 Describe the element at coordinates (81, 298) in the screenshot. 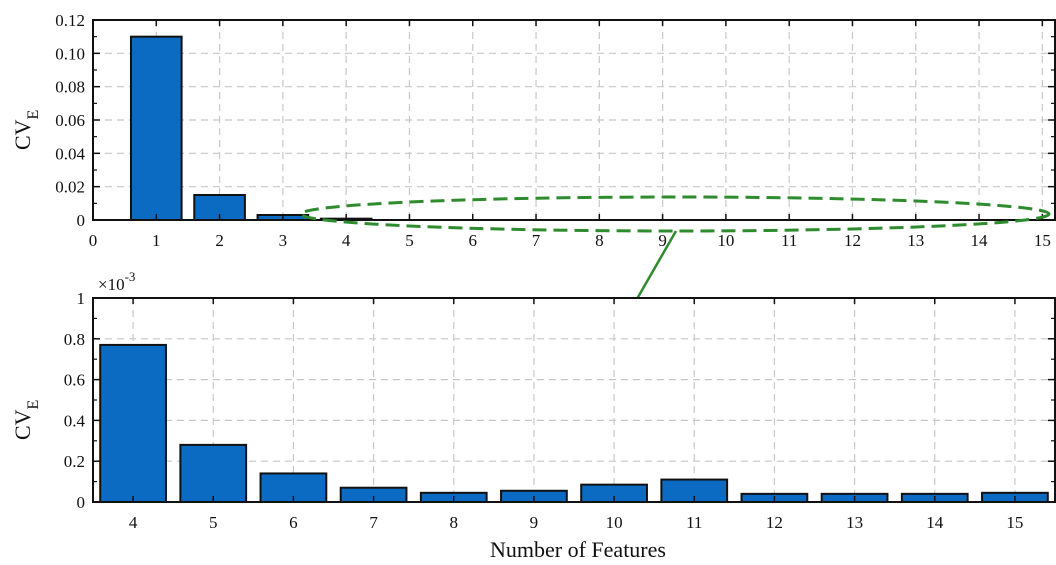

I see `bottom-y-tick-label: 1` at that location.